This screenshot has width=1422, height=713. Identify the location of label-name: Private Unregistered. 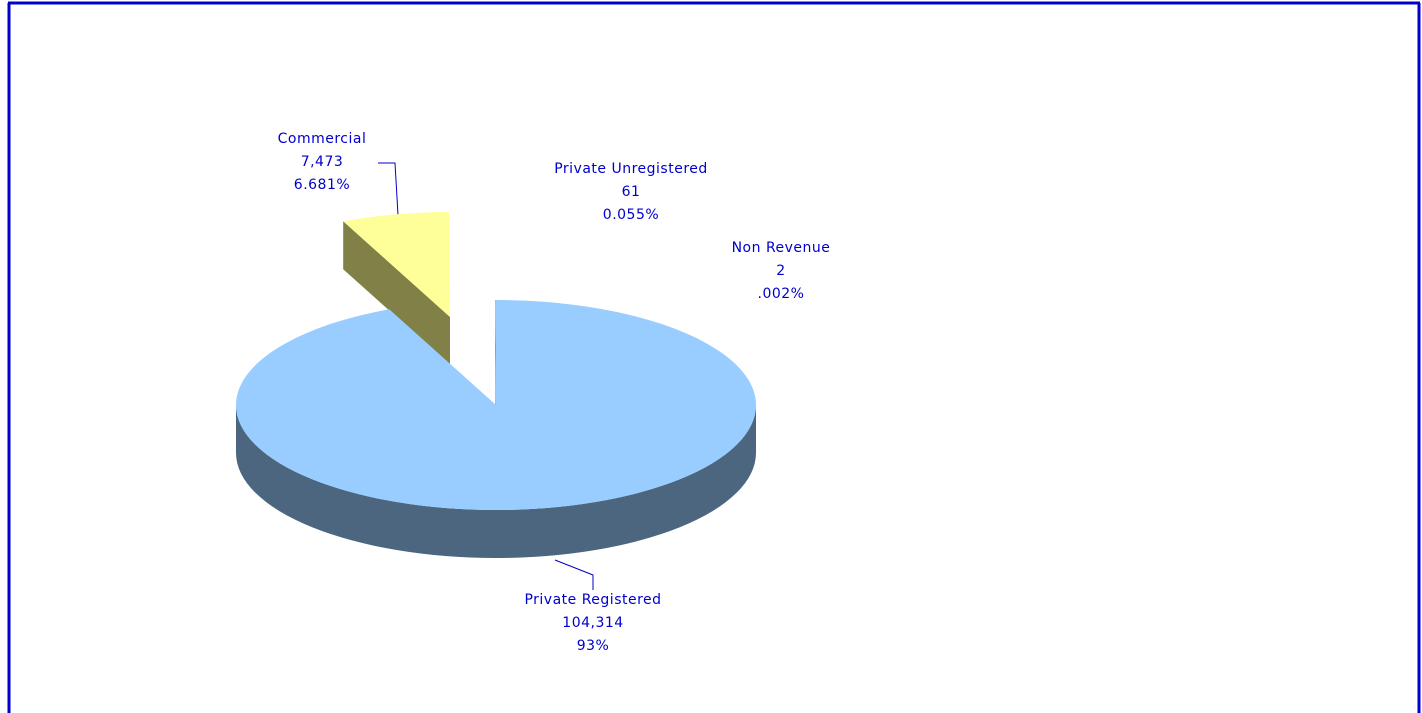
(631, 169).